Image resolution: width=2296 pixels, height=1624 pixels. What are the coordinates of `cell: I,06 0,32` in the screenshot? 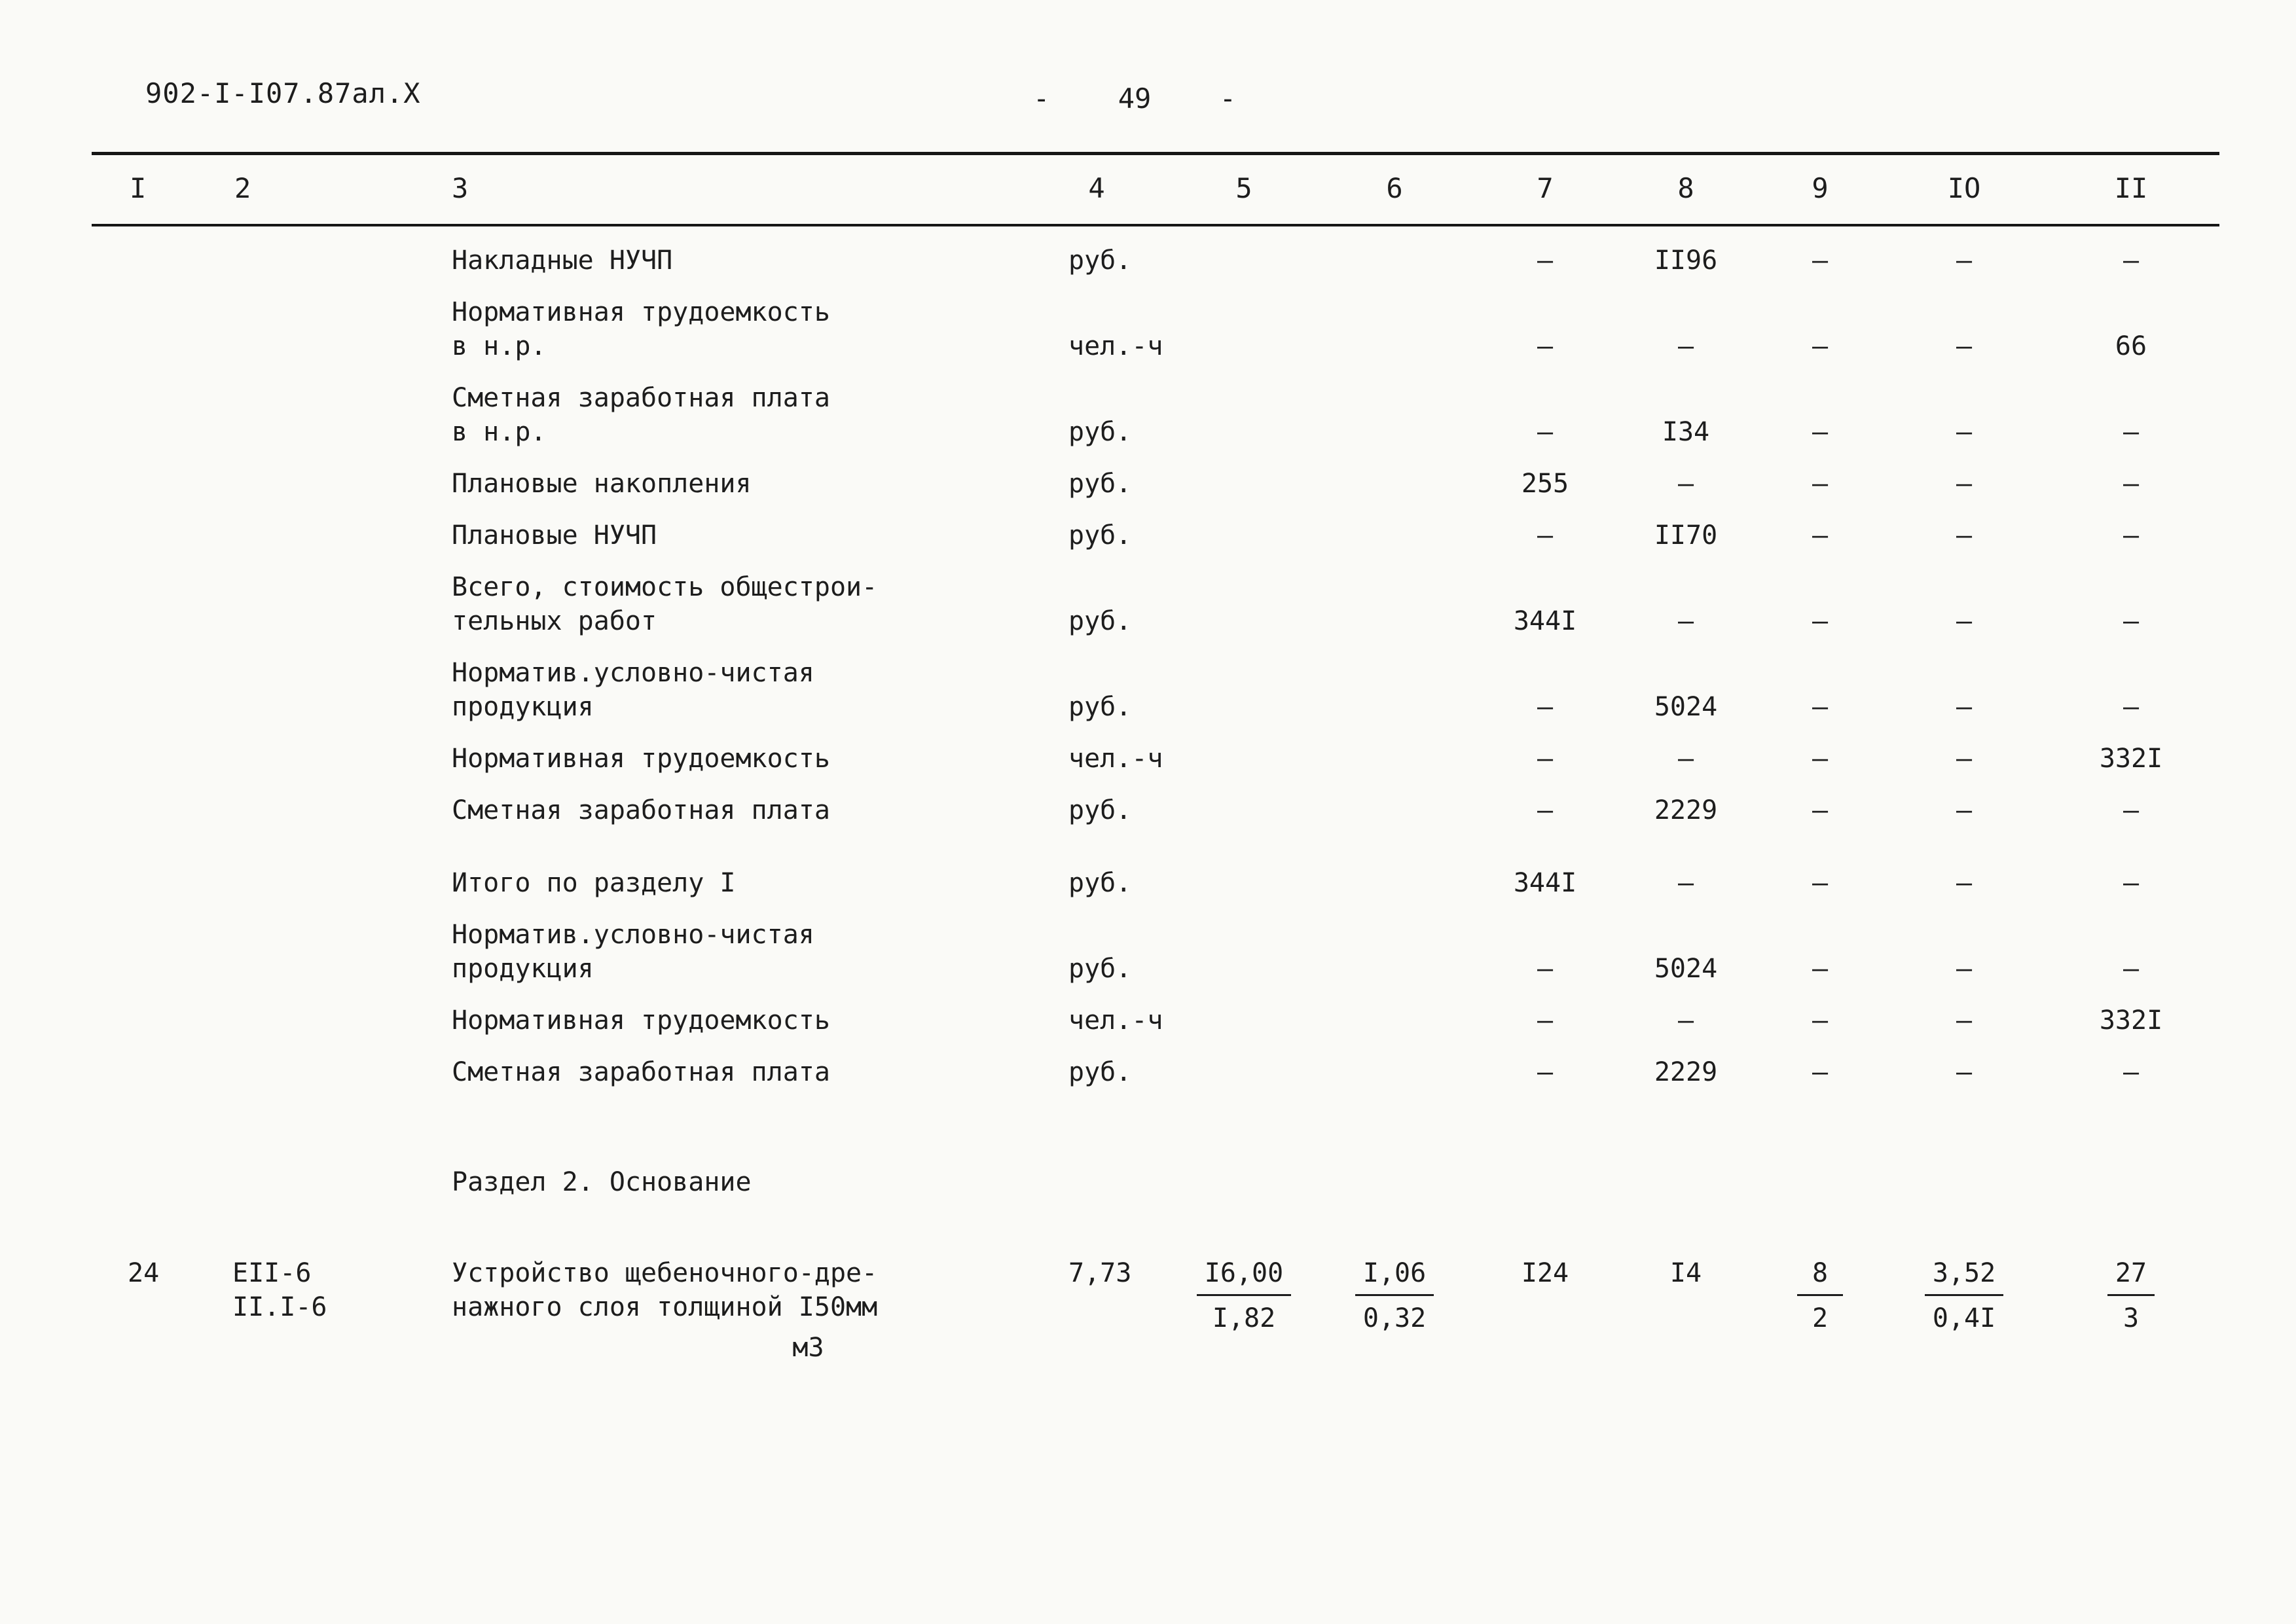 It's located at (1394, 1286).